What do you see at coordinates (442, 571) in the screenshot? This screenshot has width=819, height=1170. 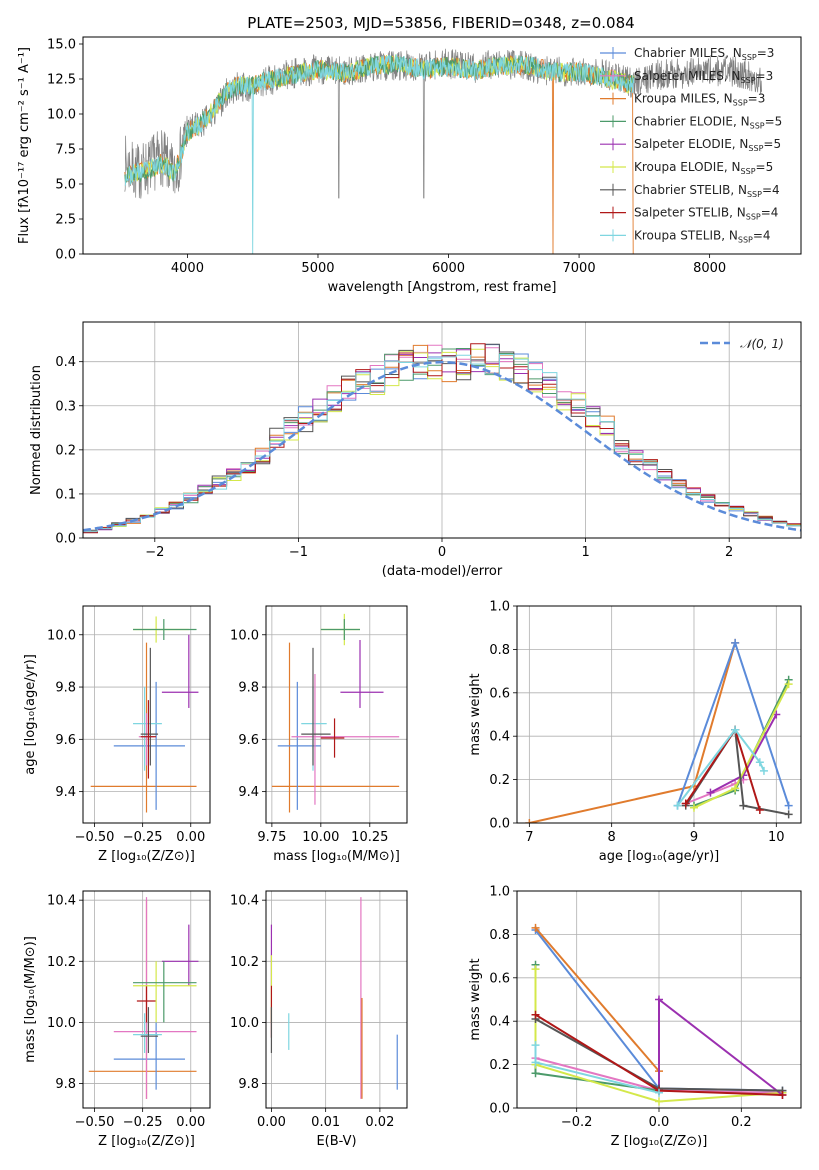 I see `x-axis-label: (data-model)/error` at bounding box center [442, 571].